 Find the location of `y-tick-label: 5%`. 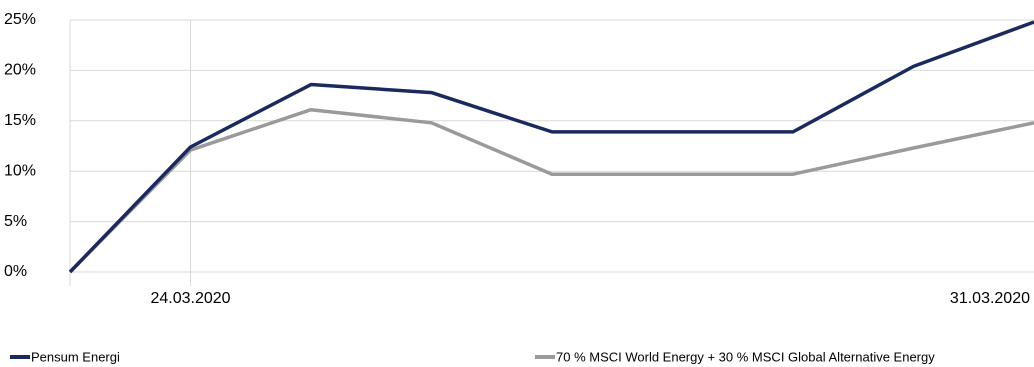

y-tick-label: 5% is located at coordinates (15, 221).